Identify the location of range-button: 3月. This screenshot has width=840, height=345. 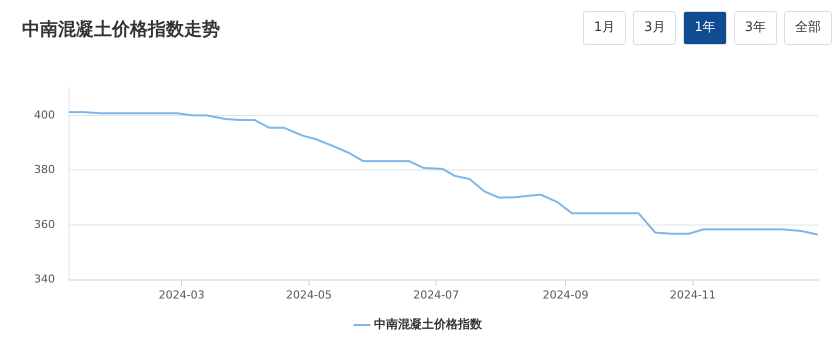
(654, 28).